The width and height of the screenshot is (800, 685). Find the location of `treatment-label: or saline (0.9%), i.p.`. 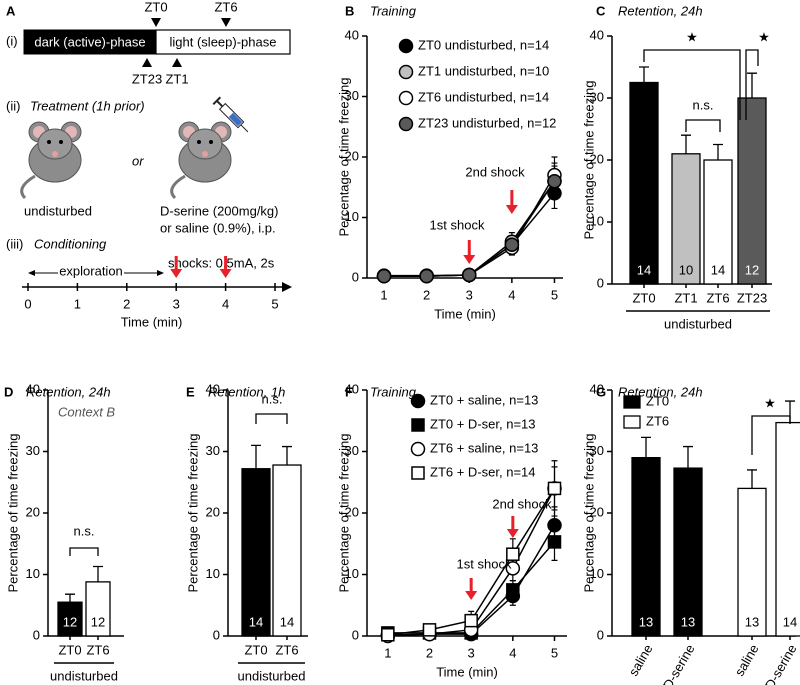

treatment-label: or saline (0.9%), i.p. is located at coordinates (218, 227).